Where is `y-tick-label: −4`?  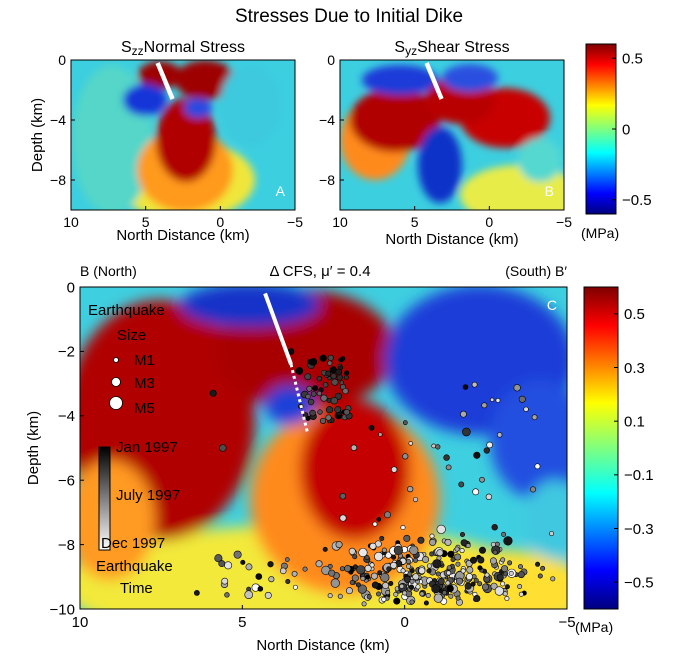
y-tick-label: −4 is located at coordinates (327, 120).